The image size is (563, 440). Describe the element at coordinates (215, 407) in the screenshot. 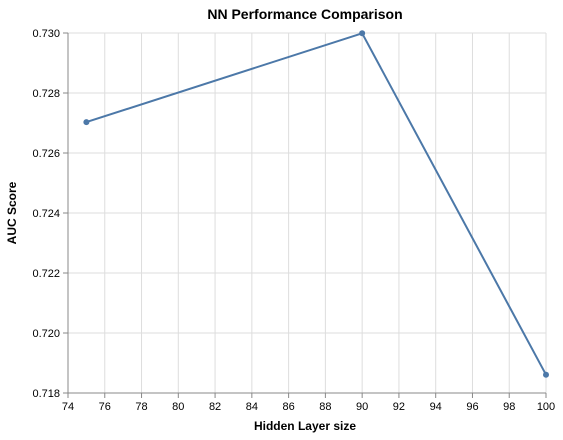

I see `x-tick-label: 82` at that location.